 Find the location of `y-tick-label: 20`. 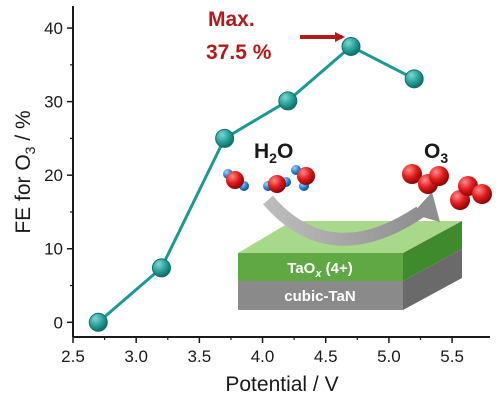

y-tick-label: 20 is located at coordinates (53, 175).